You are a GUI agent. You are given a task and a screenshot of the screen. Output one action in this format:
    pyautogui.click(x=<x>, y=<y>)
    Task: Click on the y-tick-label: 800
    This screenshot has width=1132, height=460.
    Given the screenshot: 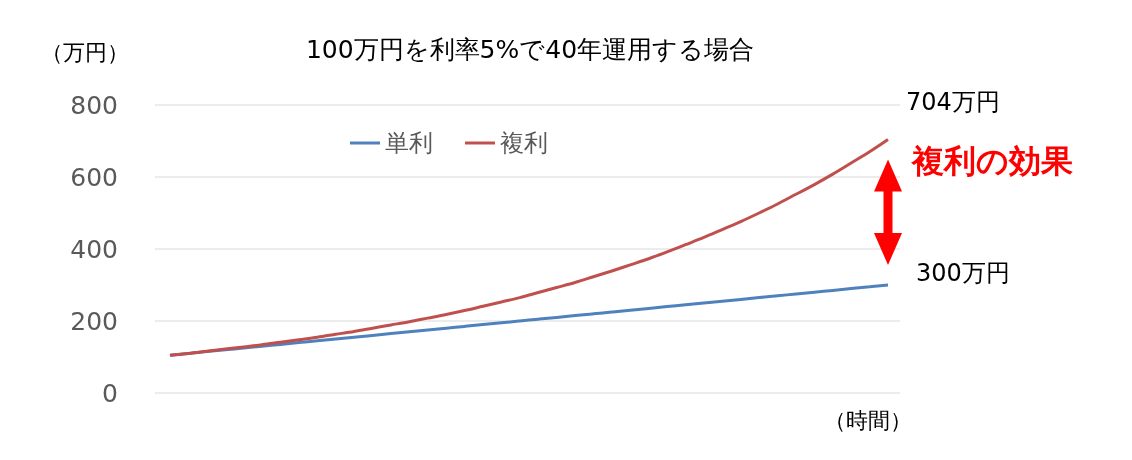 What is the action you would take?
    pyautogui.click(x=94, y=105)
    